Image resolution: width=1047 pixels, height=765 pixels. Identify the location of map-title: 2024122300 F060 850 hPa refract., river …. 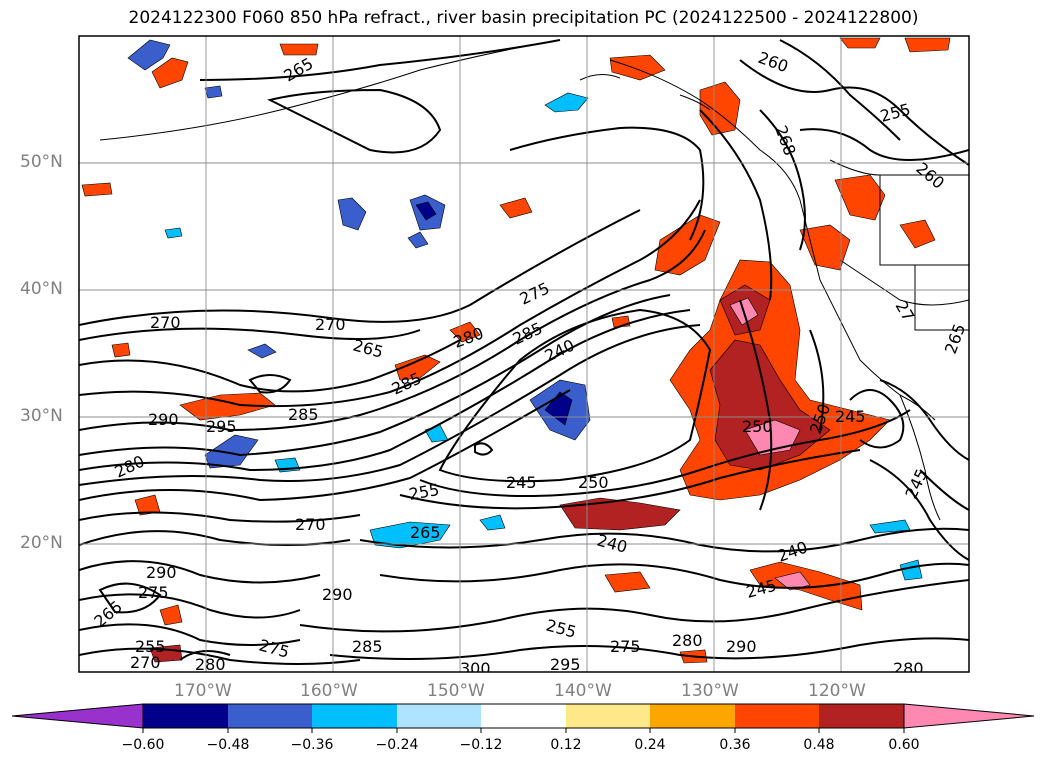
(523, 18).